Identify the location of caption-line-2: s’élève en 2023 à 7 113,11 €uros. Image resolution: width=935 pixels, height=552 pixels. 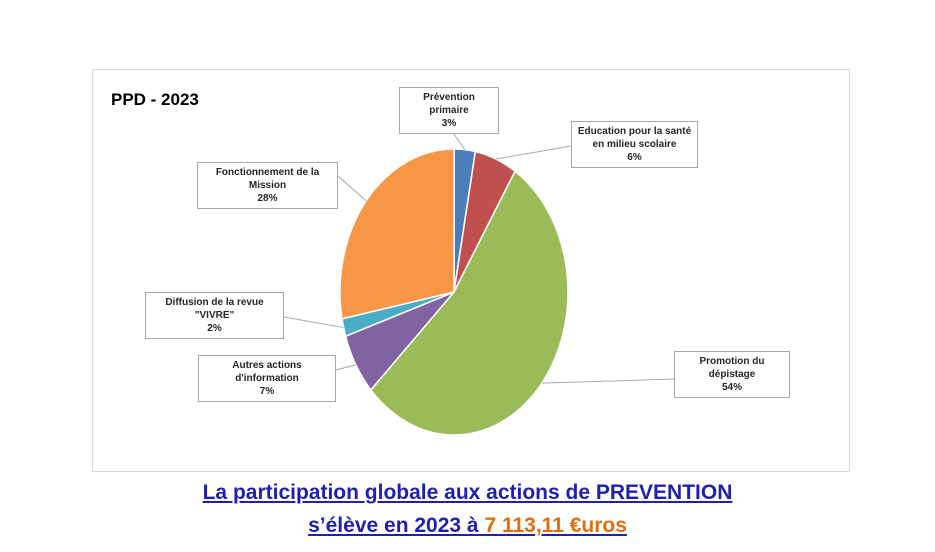
(467, 526).